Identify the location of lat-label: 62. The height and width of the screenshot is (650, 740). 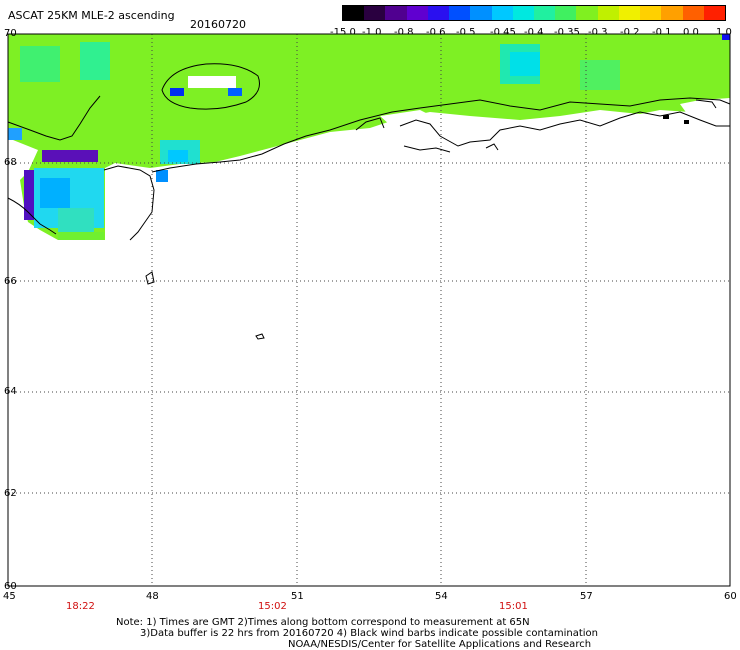
(10, 493).